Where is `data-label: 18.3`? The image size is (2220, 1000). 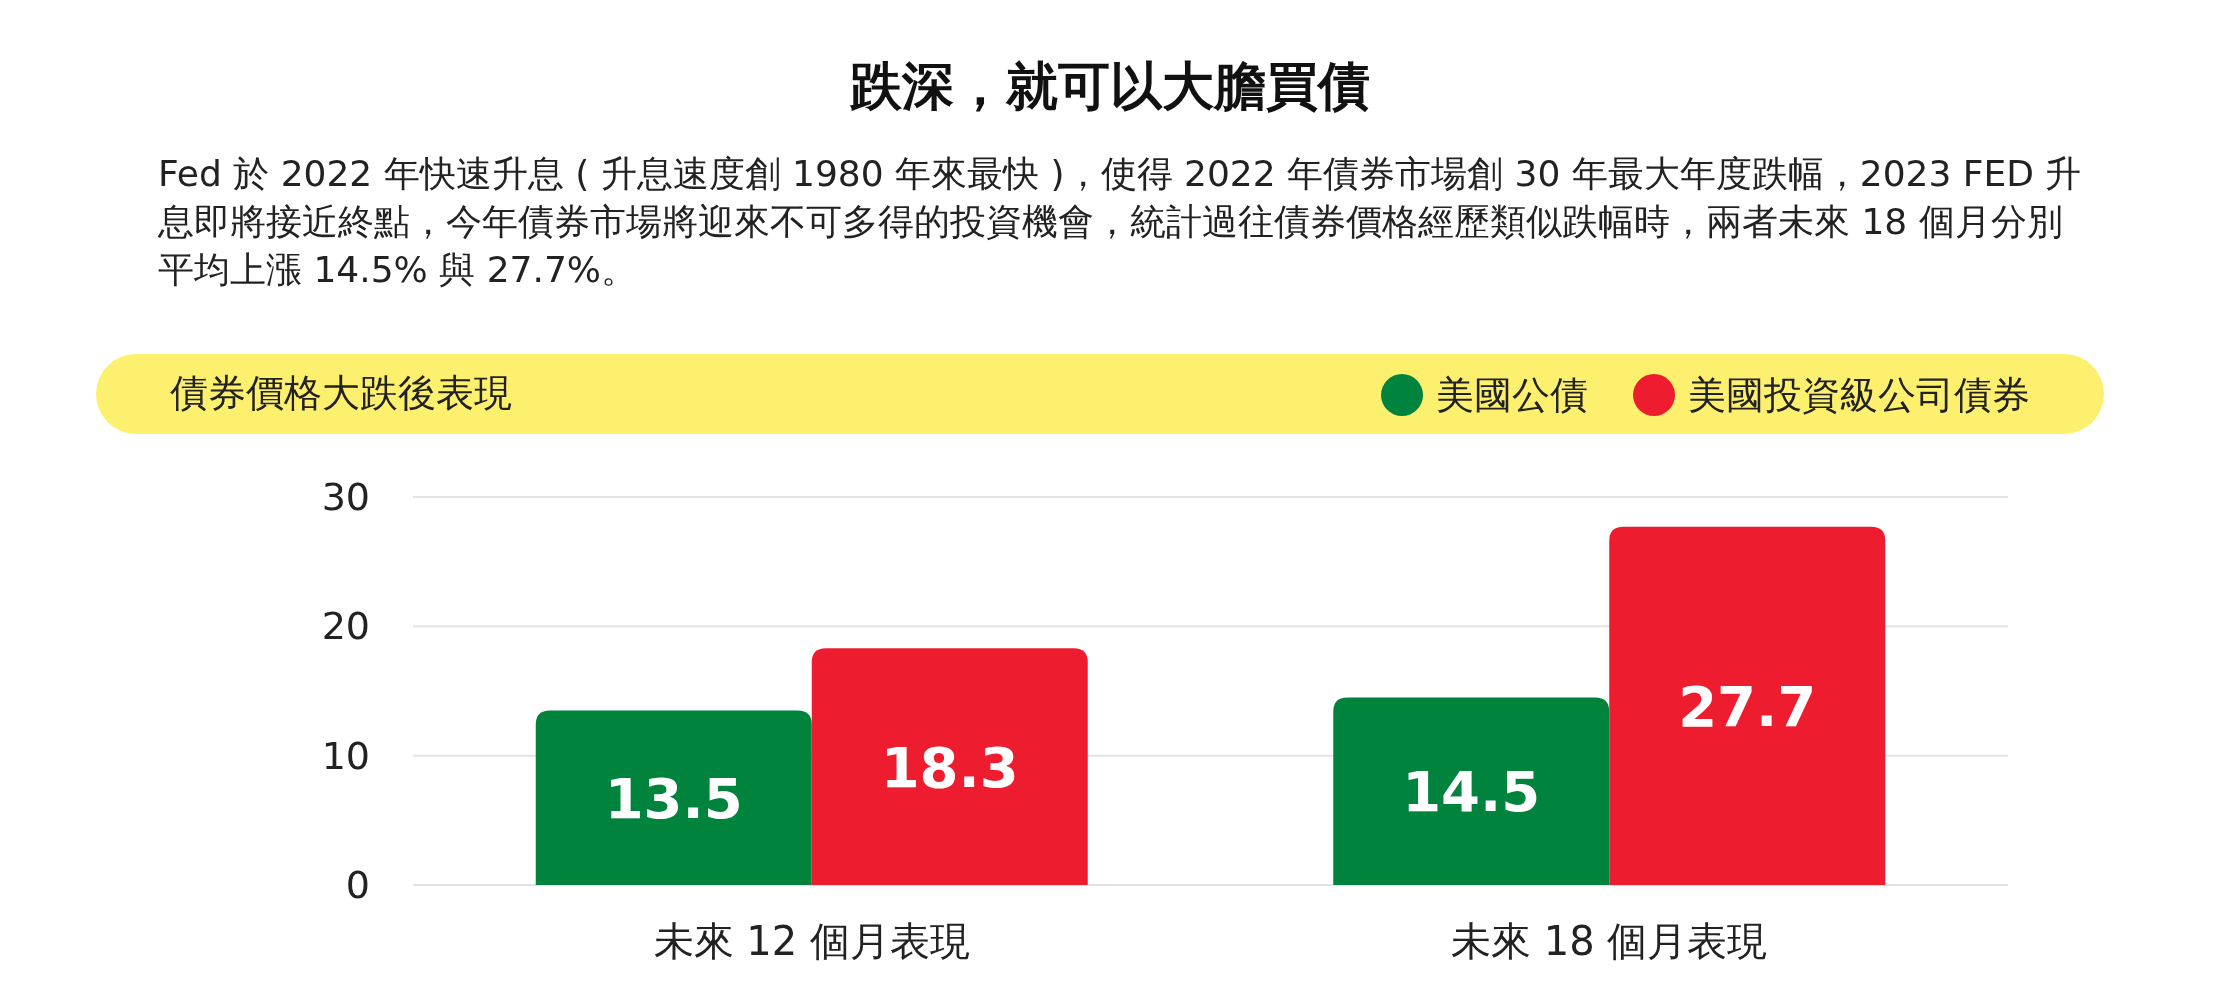
data-label: 18.3 is located at coordinates (949, 767).